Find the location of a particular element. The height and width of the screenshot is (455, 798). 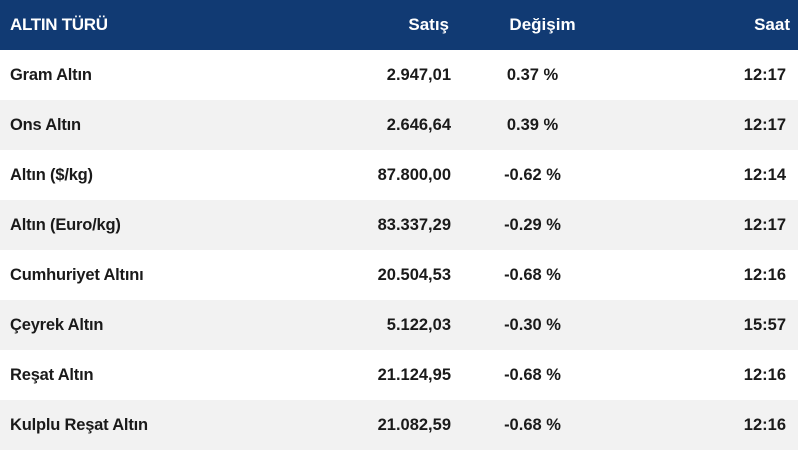

table-row: Çeyrek Altın 5.122,03 -0.30 % 15:57 is located at coordinates (399, 325).